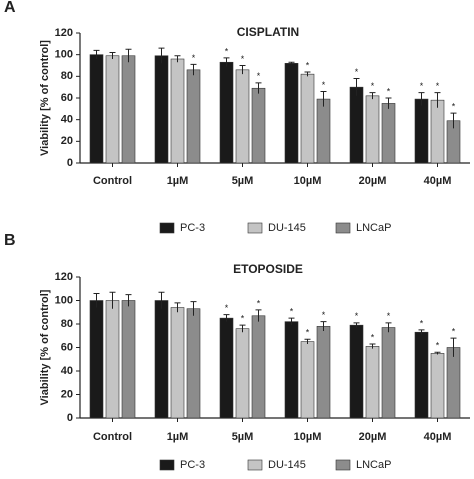  I want to click on y-tick-label: 0, so click(70, 418).